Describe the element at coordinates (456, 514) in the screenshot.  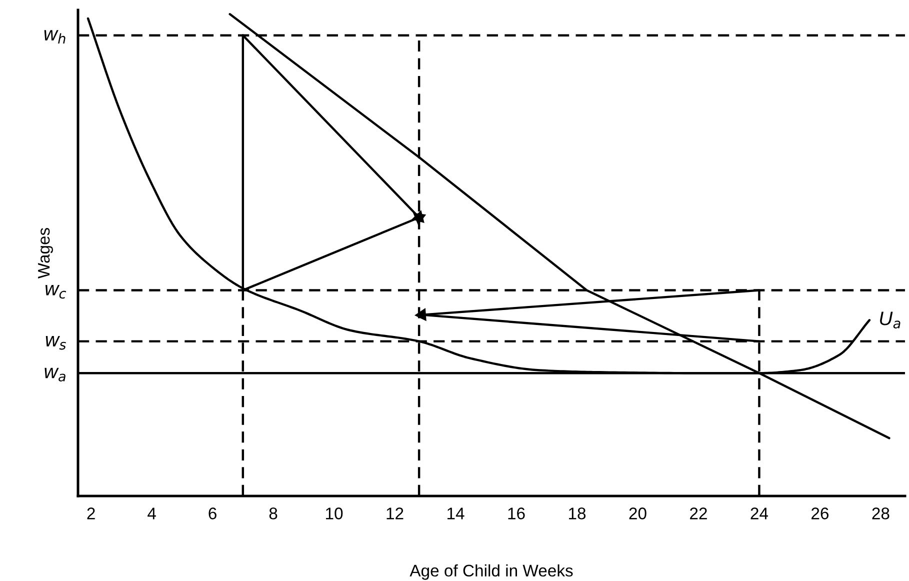
I see `x-tick-label: 14` at that location.